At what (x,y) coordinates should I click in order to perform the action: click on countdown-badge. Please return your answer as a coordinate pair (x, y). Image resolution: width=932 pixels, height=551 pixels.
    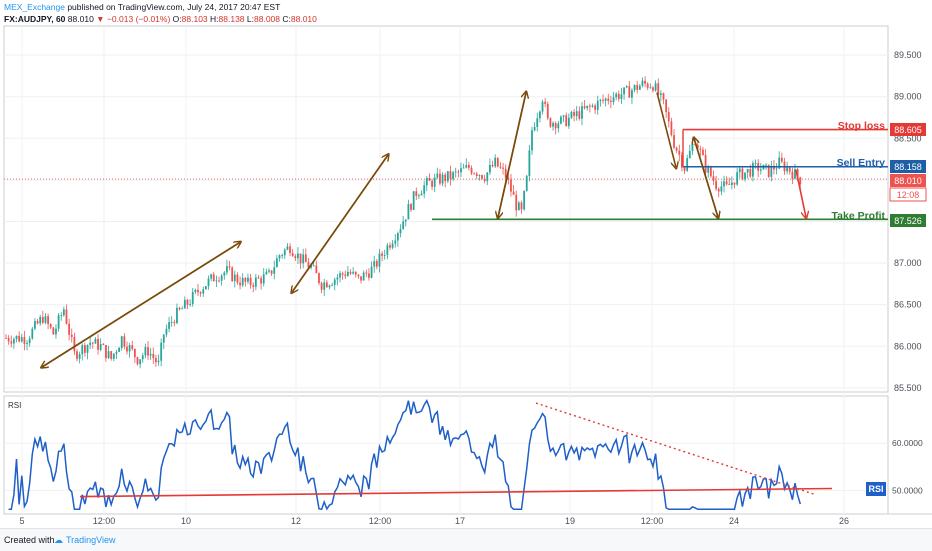
    Looking at the image, I should click on (908, 194).